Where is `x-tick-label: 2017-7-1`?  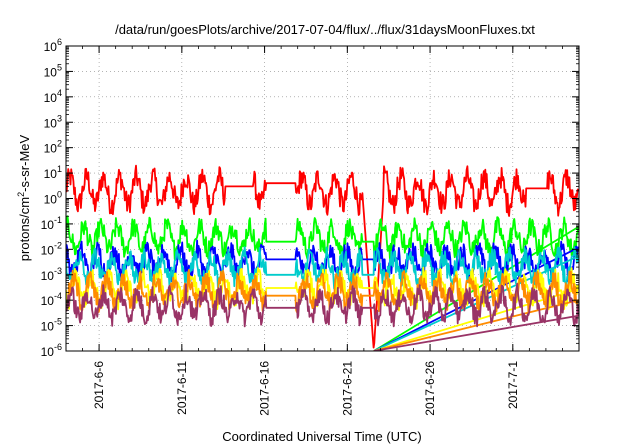 x-tick-label: 2017-7-1 is located at coordinates (513, 385).